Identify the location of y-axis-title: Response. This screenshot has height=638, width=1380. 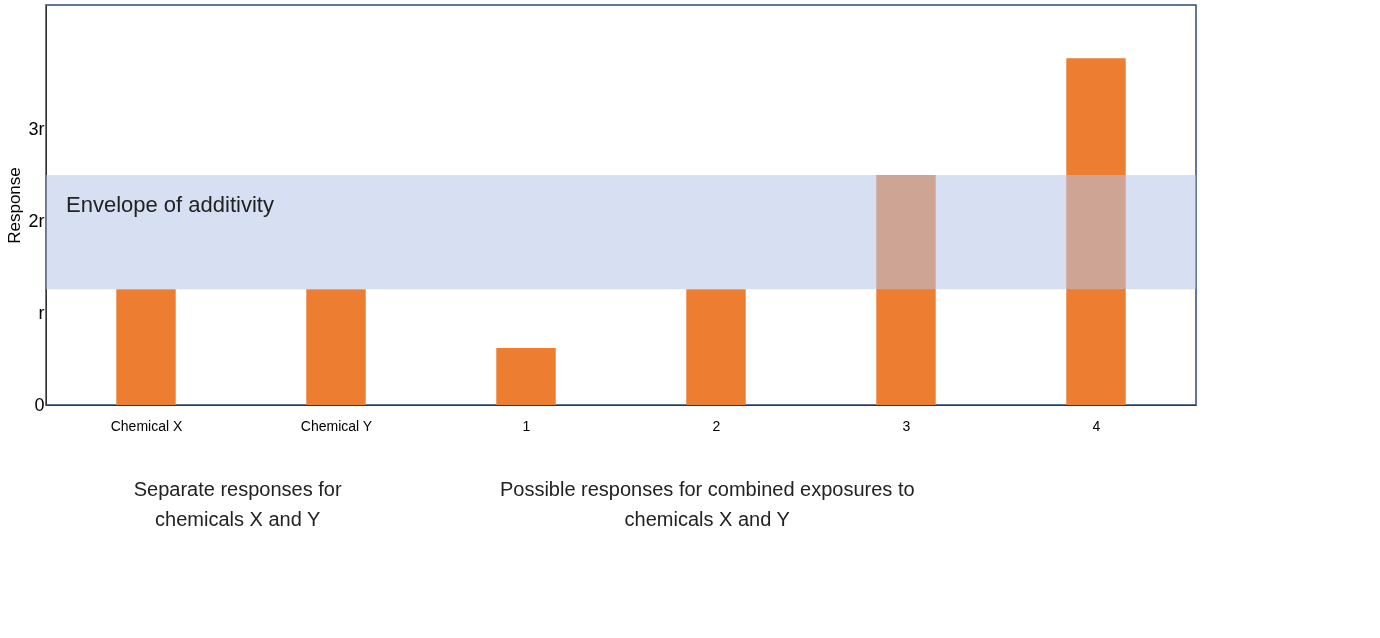
(15, 205).